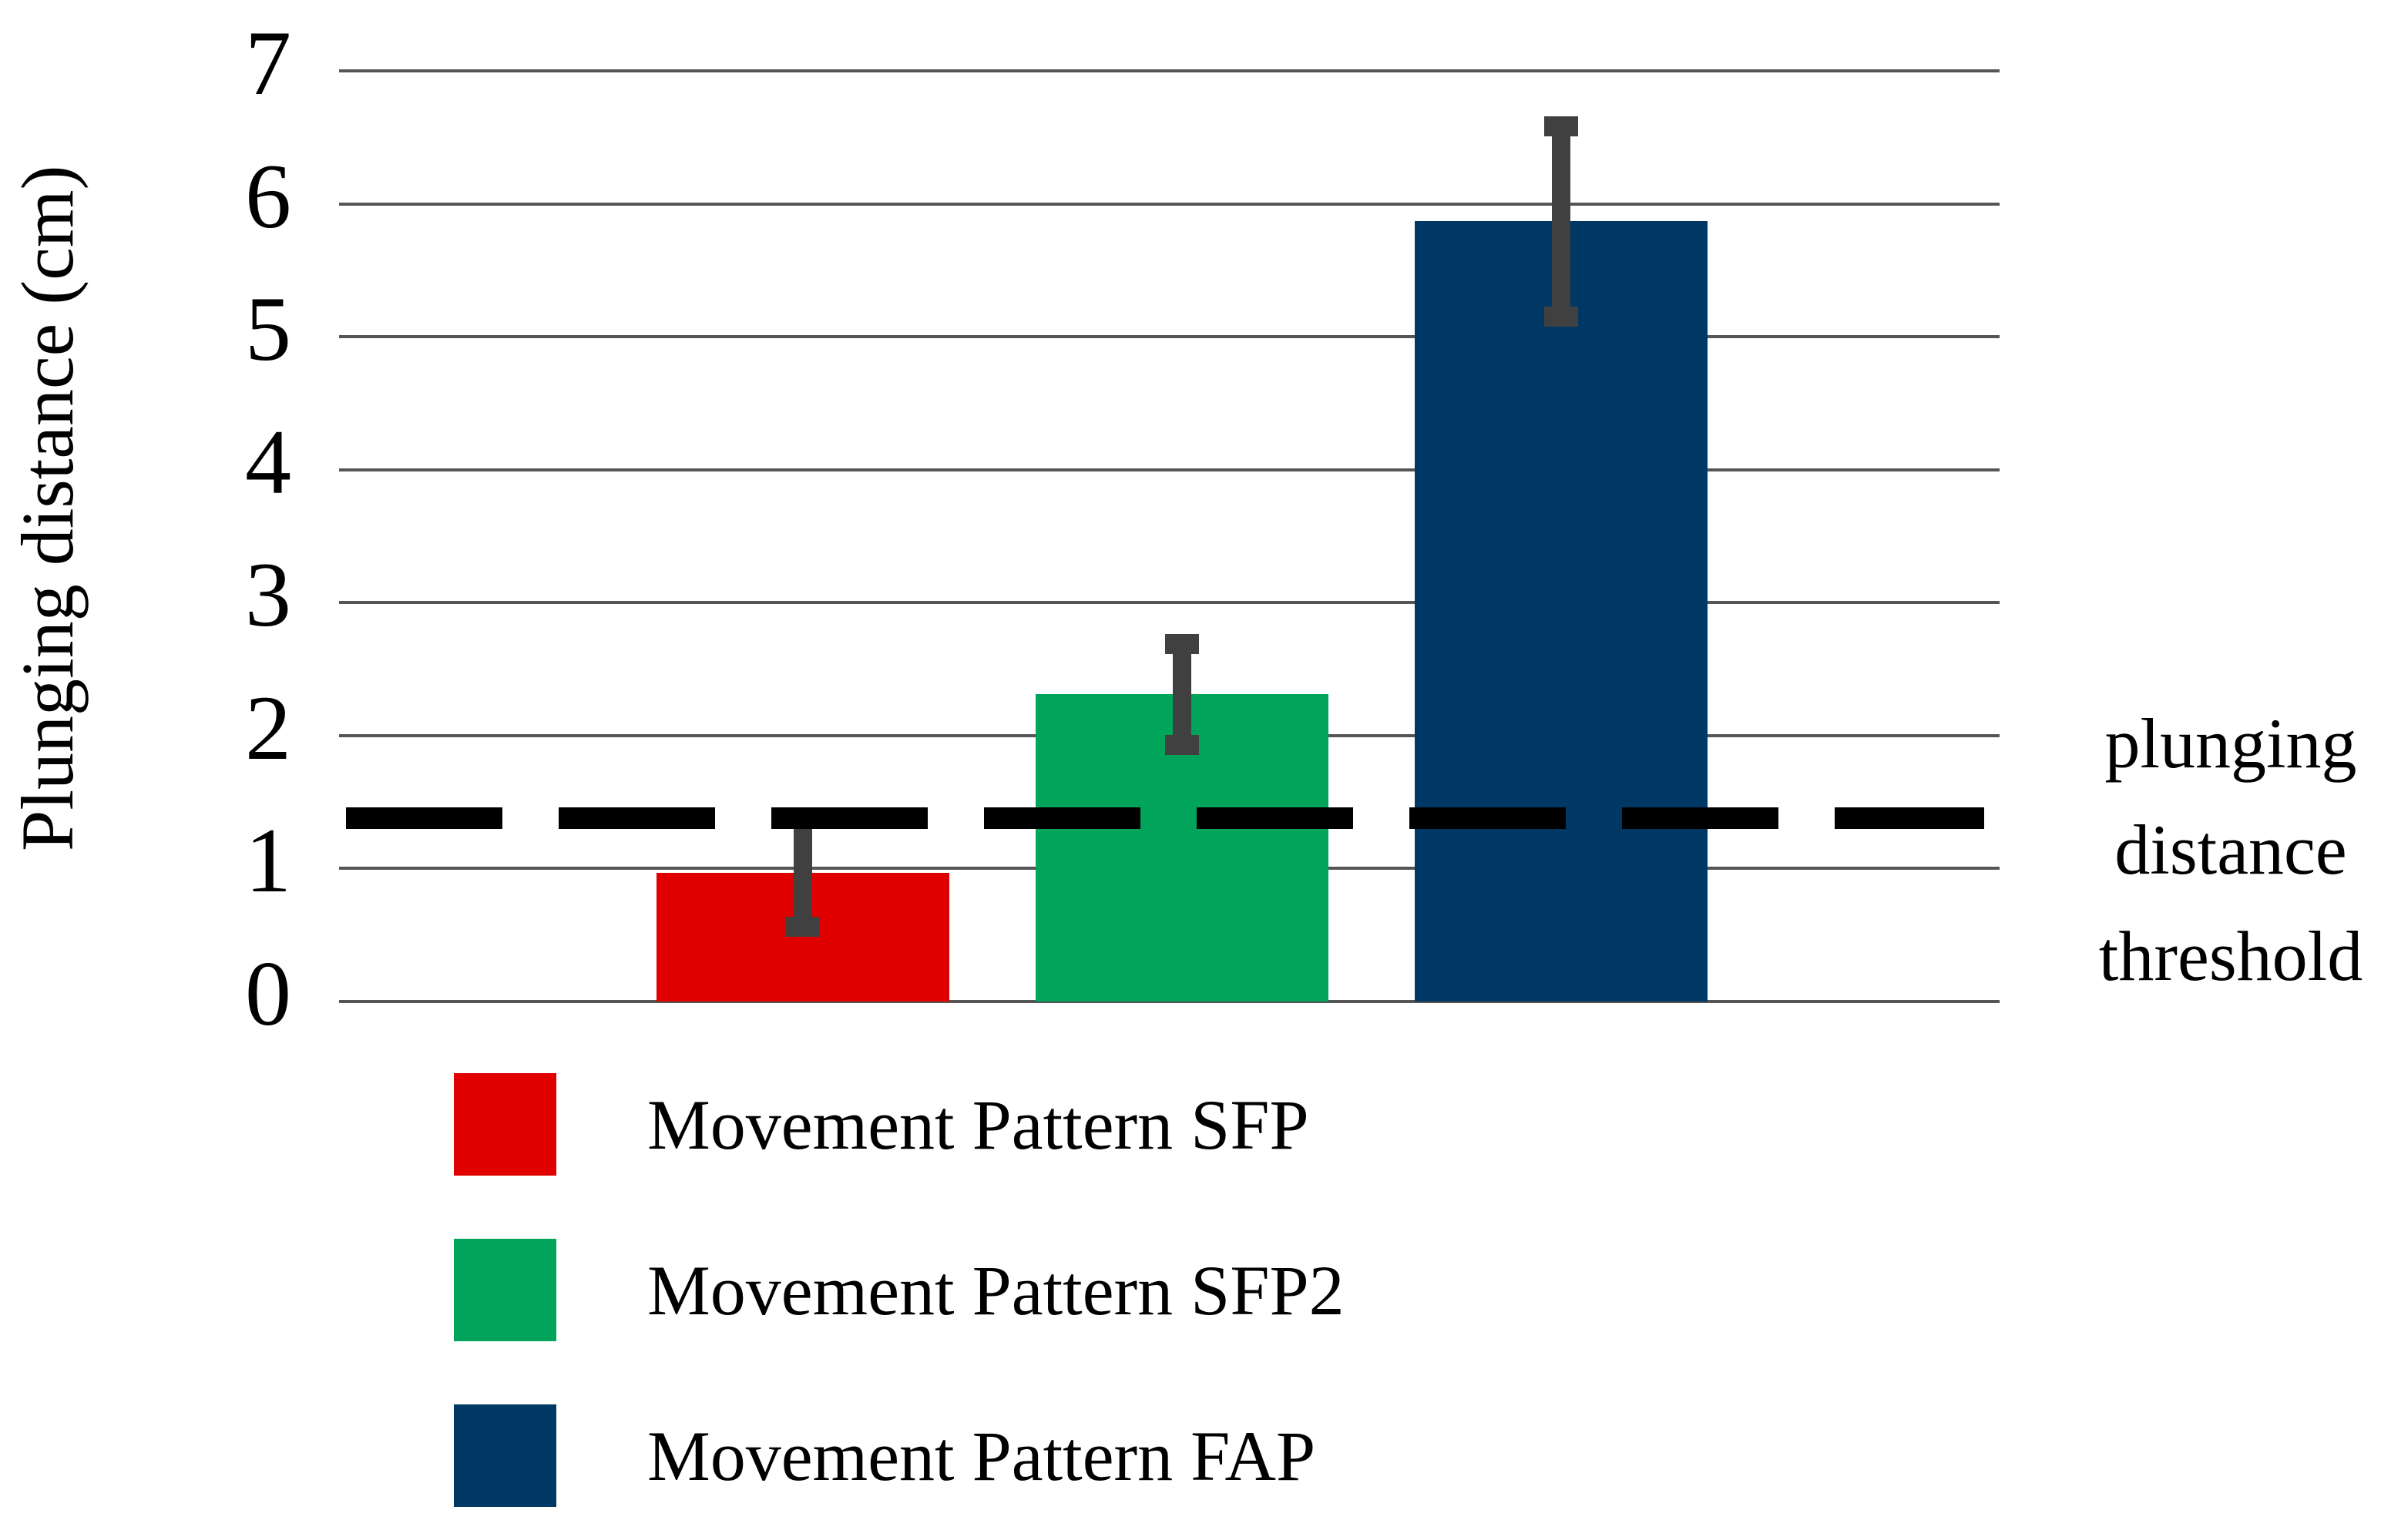 This screenshot has height=1540, width=2381. What do you see at coordinates (803, 872) in the screenshot?
I see `errorbar-line-movement-pattern-sfp` at bounding box center [803, 872].